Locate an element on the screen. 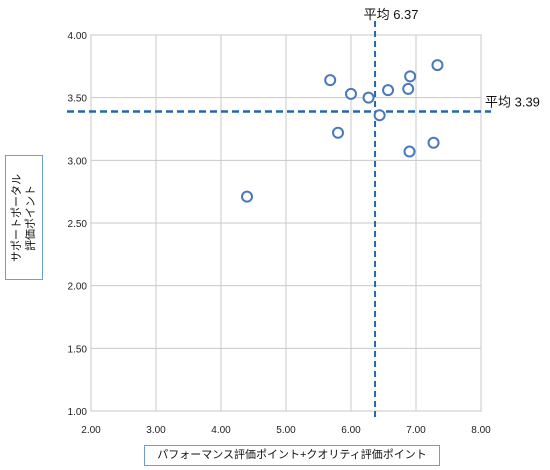 The image size is (550, 470). y-tick-label: 2.50 is located at coordinates (78, 224).